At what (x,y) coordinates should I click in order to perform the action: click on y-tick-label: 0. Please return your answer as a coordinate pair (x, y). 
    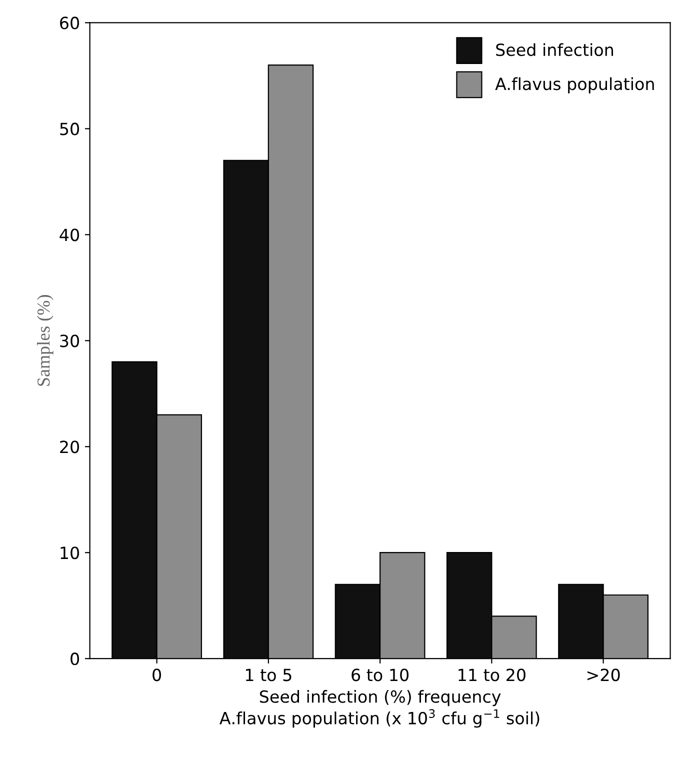
    Looking at the image, I should click on (74, 659).